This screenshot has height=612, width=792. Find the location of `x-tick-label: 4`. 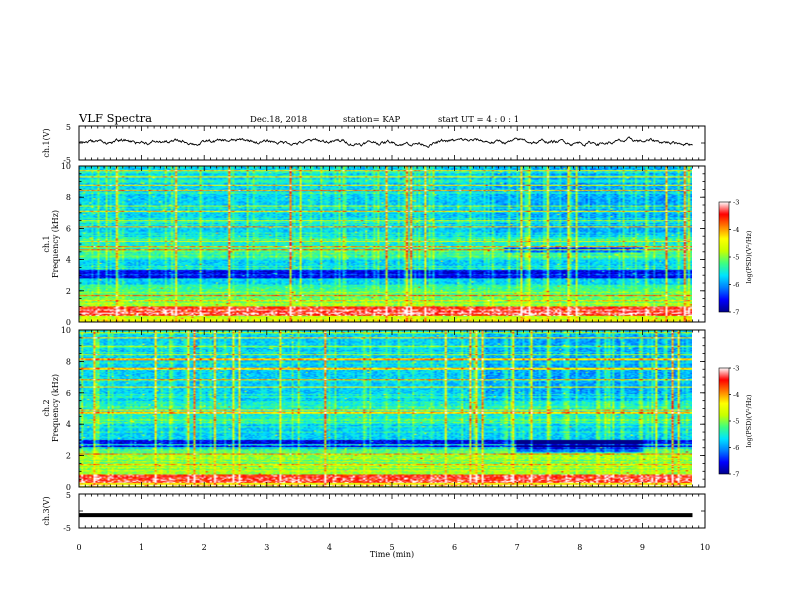

x-tick-label: 4 is located at coordinates (329, 547).